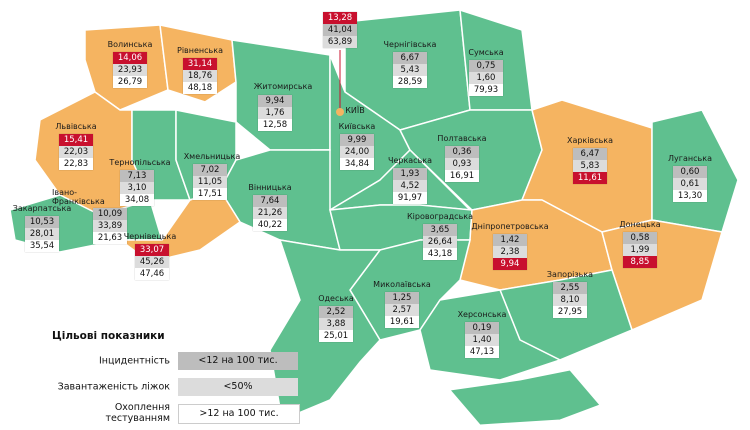 The width and height of the screenshot is (750, 430). Describe the element at coordinates (357, 152) in the screenshot. I see `stat-value: 24,00` at that location.